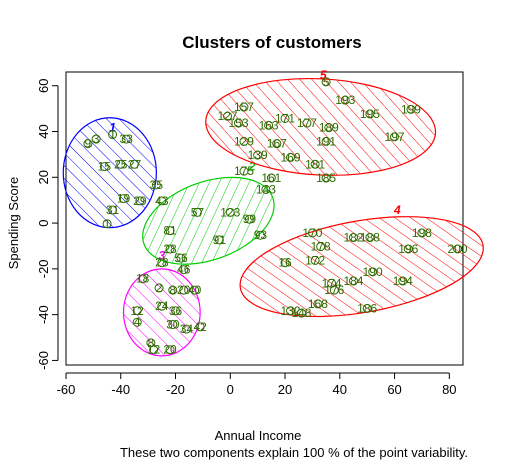  I want to click on point-label: 188, so click(370, 238).